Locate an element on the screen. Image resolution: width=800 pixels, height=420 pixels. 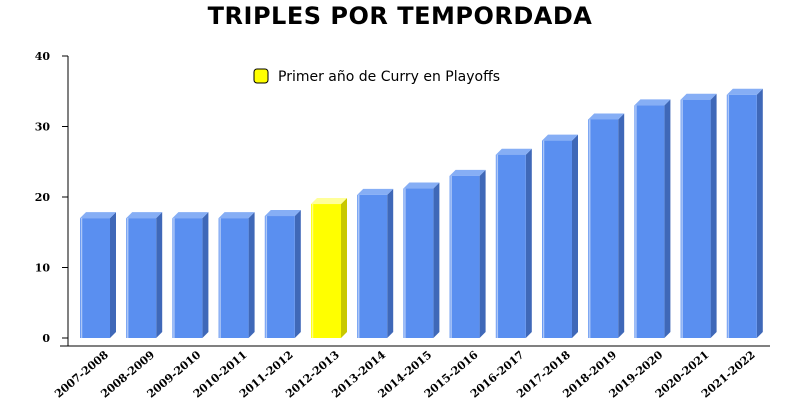
y-tick-label: 40 is located at coordinates (43, 56).